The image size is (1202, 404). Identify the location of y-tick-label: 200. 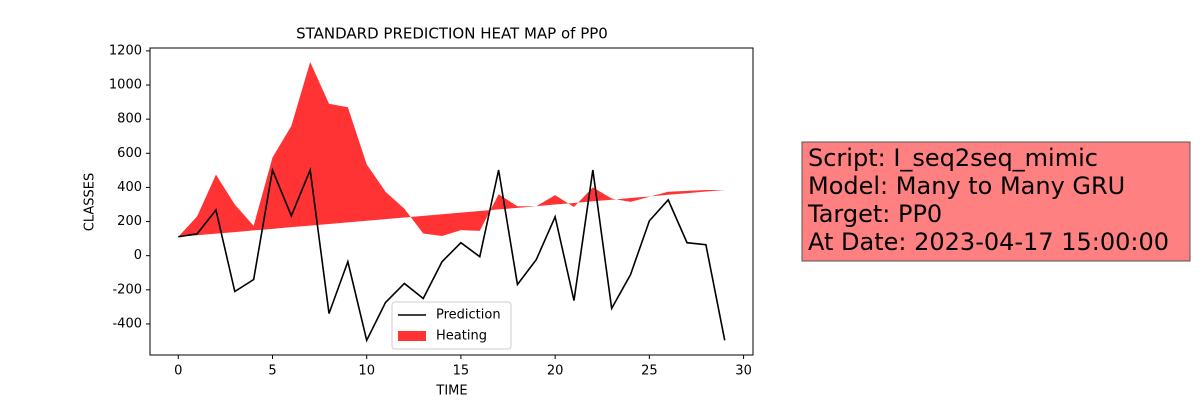
(129, 221).